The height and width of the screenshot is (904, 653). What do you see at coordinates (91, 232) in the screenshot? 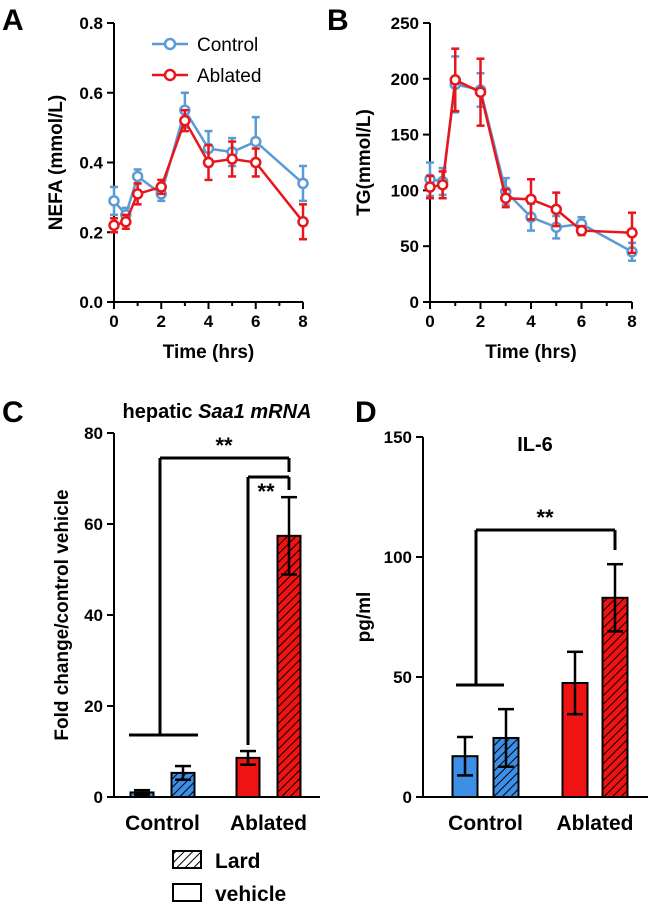
I see `y-tick-label: 0.2` at bounding box center [91, 232].